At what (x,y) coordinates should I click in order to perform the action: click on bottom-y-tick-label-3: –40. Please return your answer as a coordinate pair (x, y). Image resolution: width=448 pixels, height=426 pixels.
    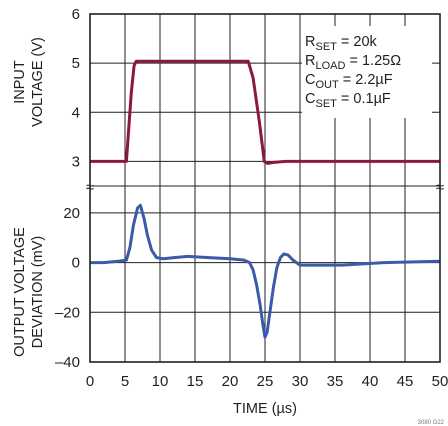
    Looking at the image, I should click on (67, 362).